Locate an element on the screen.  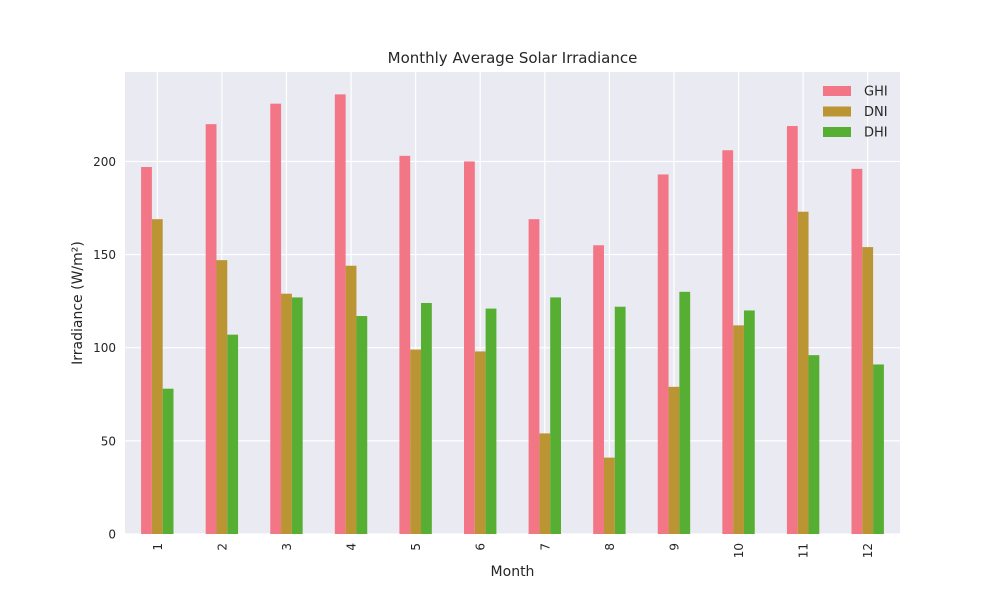
y-tick-label: 150 is located at coordinates (104, 255).